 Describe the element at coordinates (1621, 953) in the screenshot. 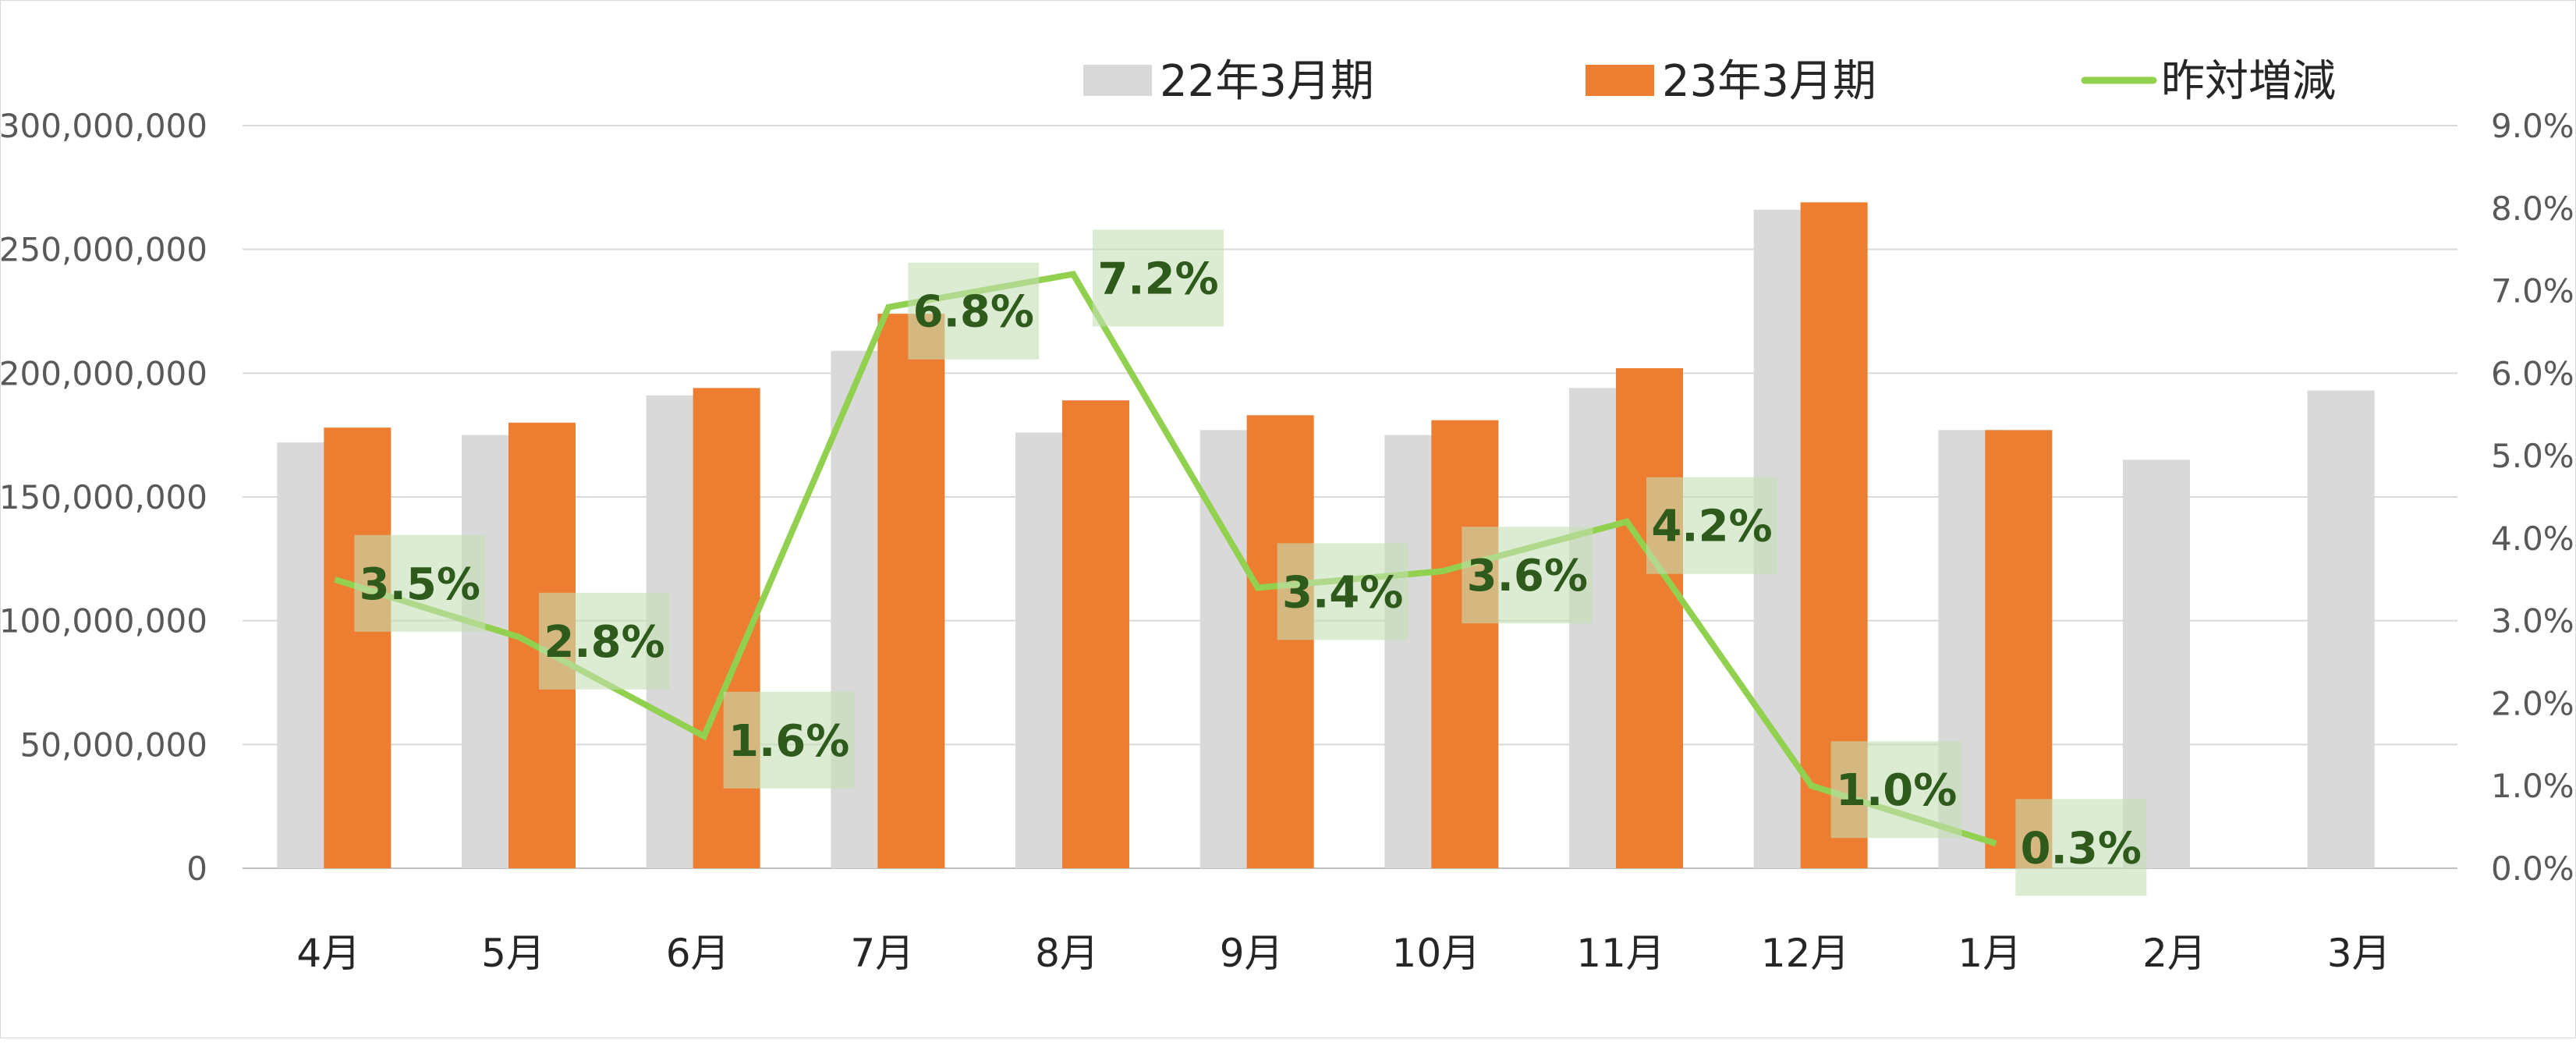

I see `category-label: 11月` at that location.